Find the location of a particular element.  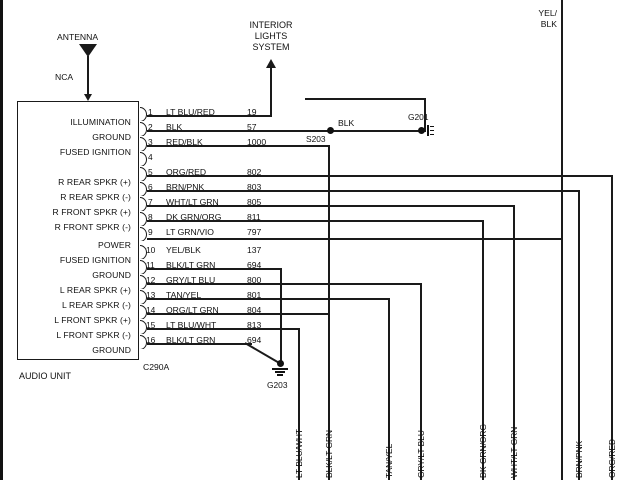

antenna-arrow-icon is located at coordinates (88, 97).